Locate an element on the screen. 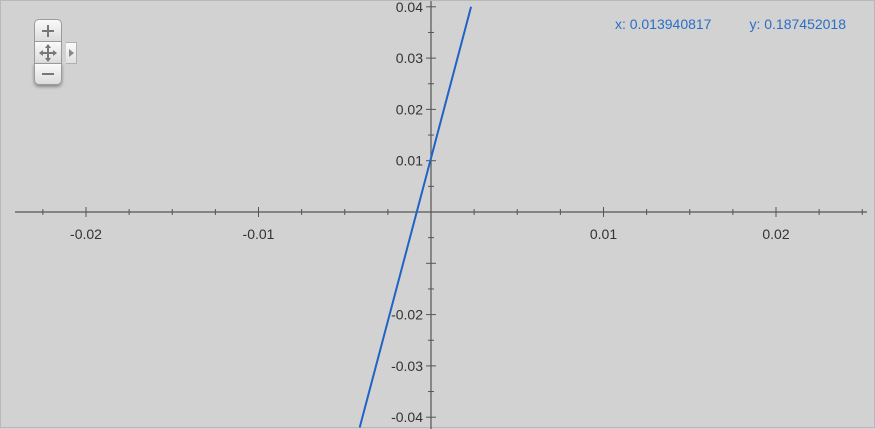 This screenshot has width=875, height=429. y-tick-label: -0.02 is located at coordinates (407, 315).